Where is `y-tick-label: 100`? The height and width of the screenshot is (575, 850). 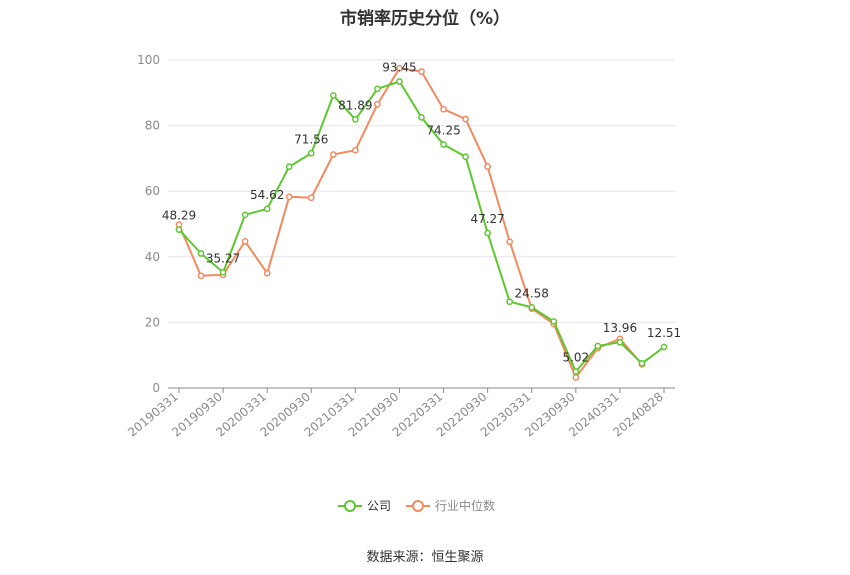
y-tick-label: 100 is located at coordinates (148, 60).